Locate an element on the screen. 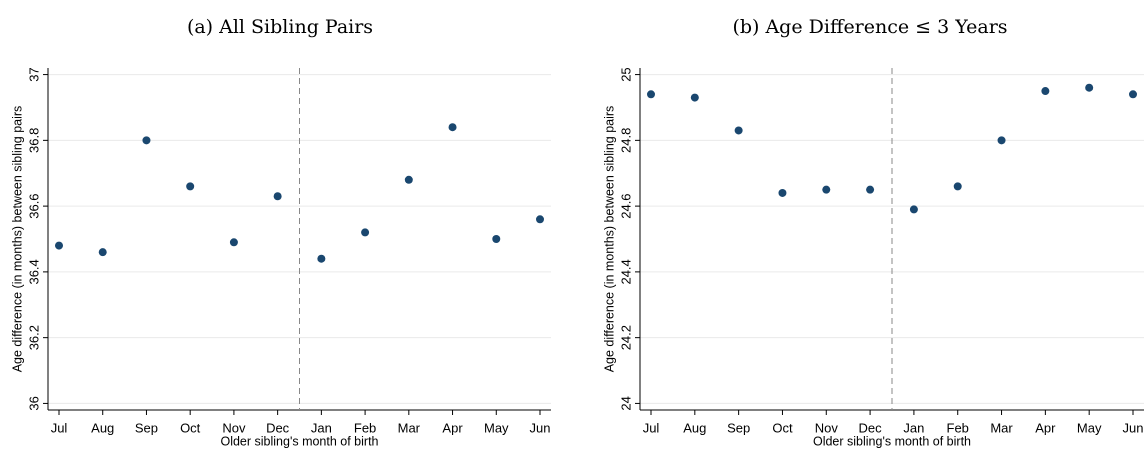  y-tick-label: 24.2 is located at coordinates (625, 337).